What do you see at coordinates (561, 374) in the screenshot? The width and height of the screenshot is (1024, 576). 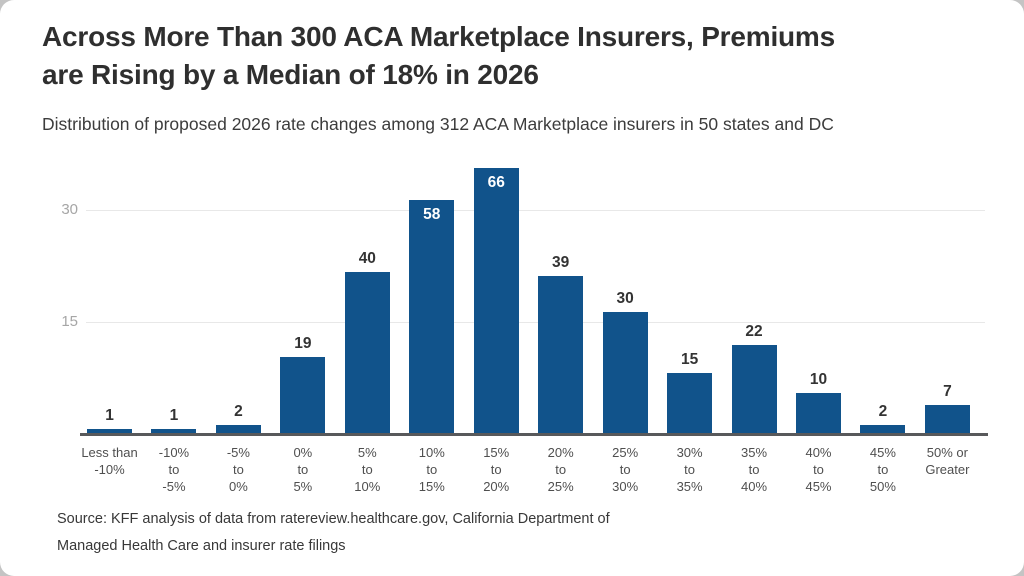 I see `bar-20% to 25%: 39 20% to 25%` at bounding box center [561, 374].